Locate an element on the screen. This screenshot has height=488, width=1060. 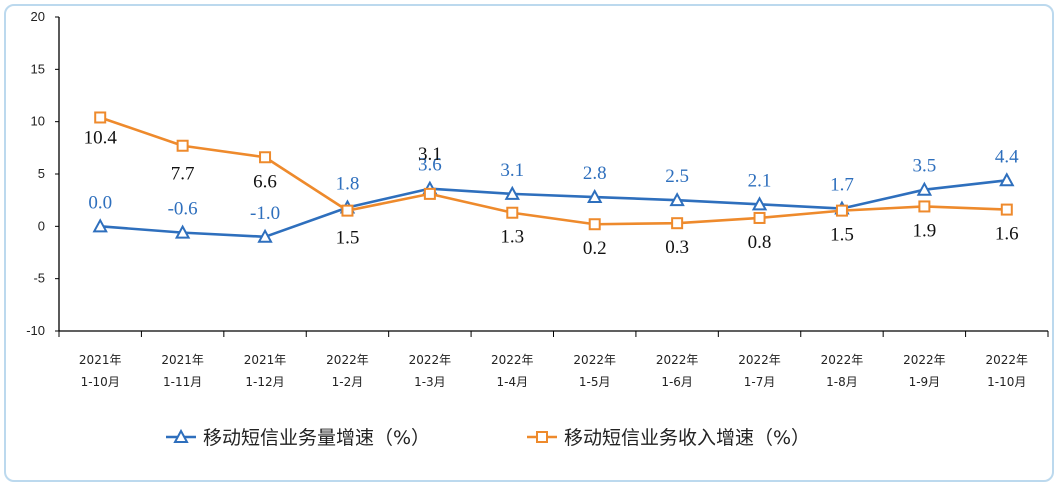
y-tick-label: 10 is located at coordinates (38, 121).